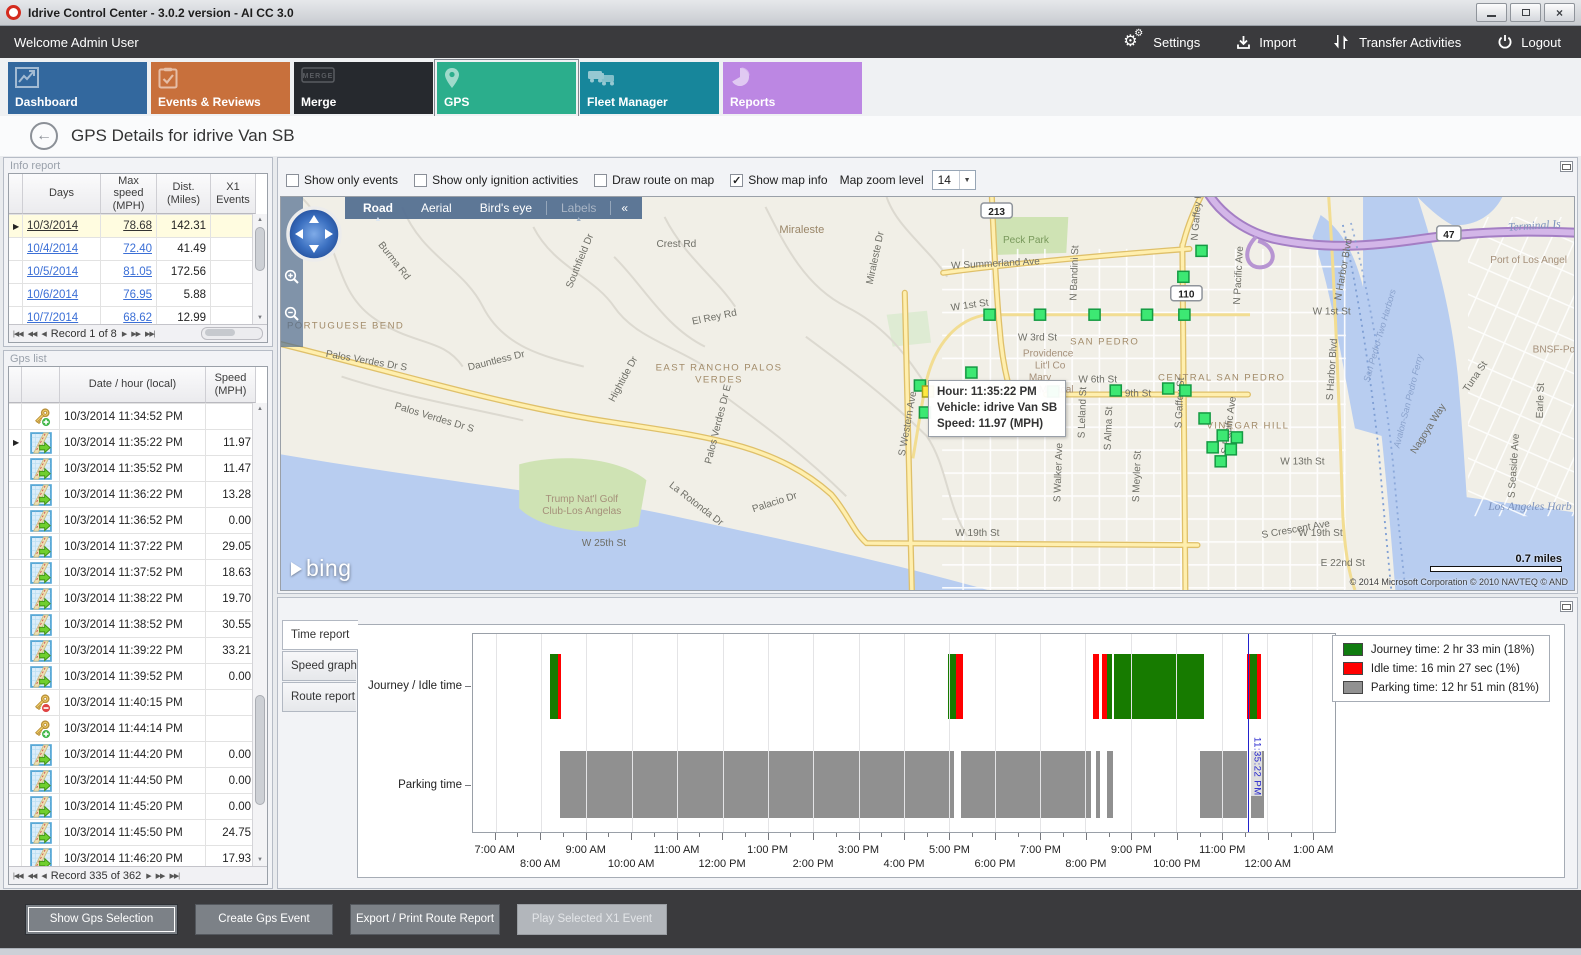 The width and height of the screenshot is (1581, 955). Describe the element at coordinates (138, 625) in the screenshot. I see `gps-list-row: 10/3/2014 11:38:52 PM 30.55` at that location.